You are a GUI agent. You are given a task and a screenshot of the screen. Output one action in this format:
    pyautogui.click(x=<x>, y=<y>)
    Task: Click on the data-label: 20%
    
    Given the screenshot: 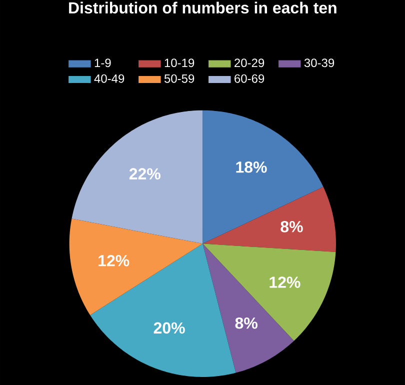 What is the action you would take?
    pyautogui.click(x=169, y=328)
    